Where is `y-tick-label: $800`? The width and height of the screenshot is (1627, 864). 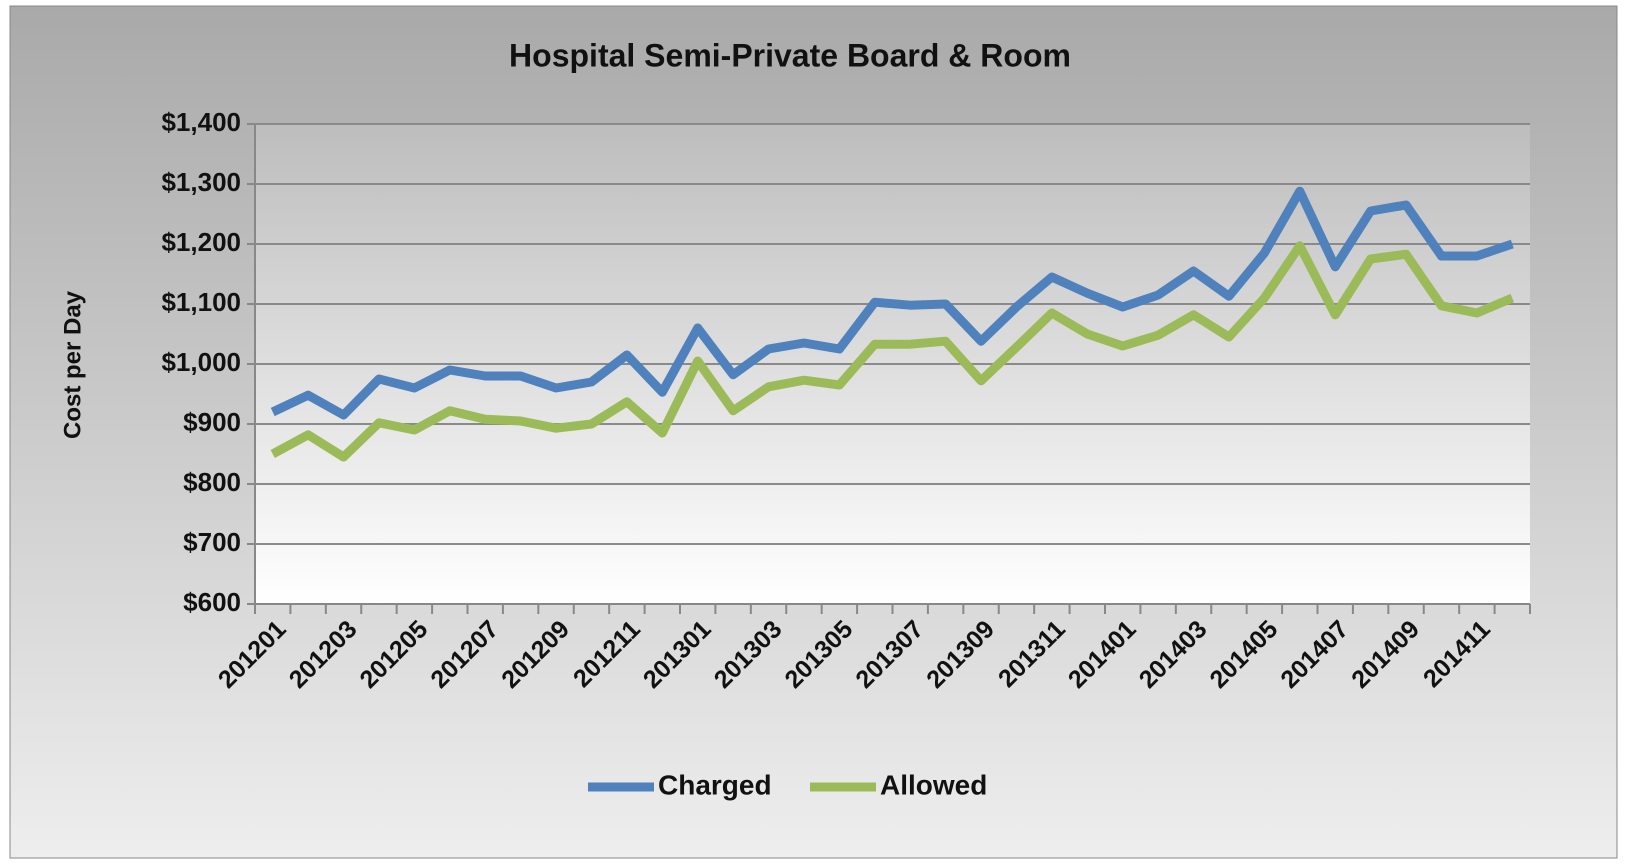
y-tick-label: $800 is located at coordinates (212, 482).